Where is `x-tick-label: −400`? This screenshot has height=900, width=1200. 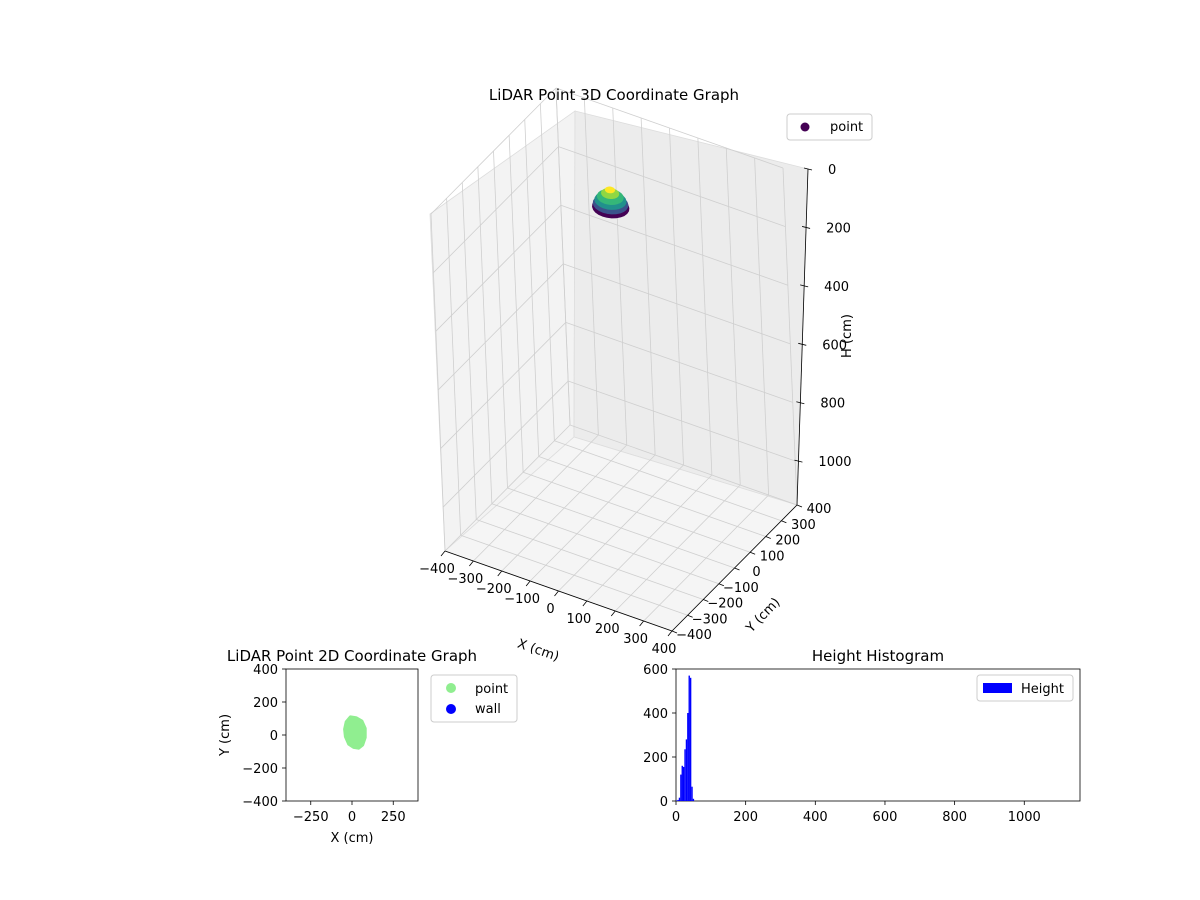
x-tick-label: −400 is located at coordinates (437, 569).